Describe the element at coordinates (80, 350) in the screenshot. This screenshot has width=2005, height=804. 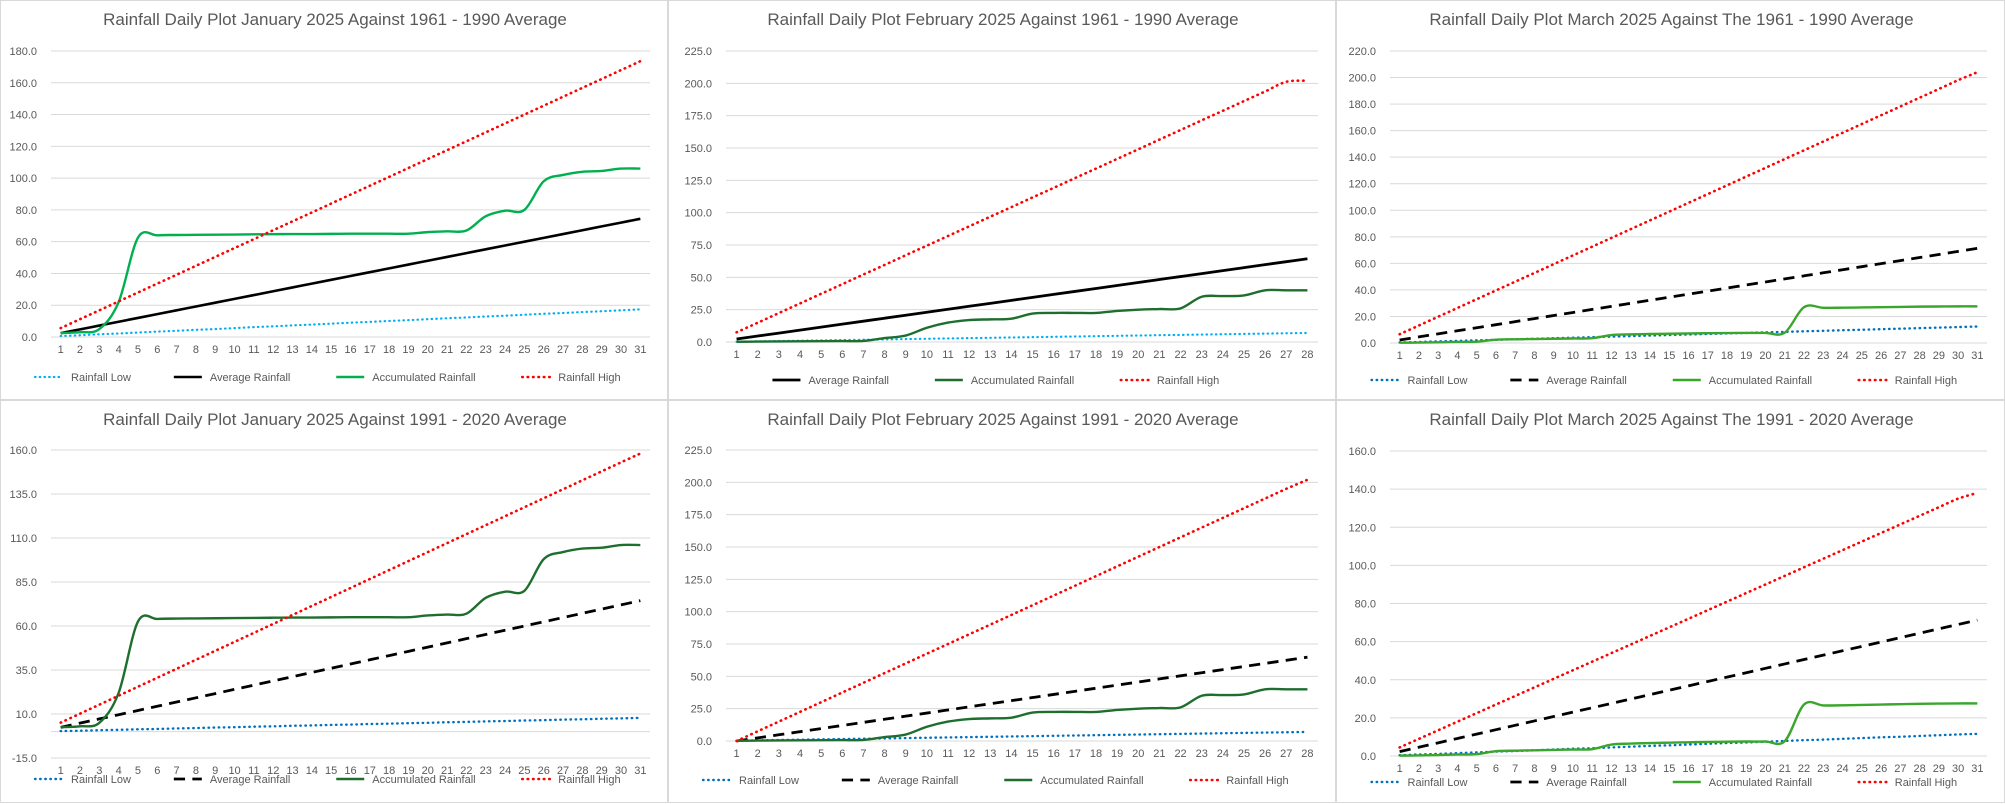
I see `x-tick-label: 2` at that location.